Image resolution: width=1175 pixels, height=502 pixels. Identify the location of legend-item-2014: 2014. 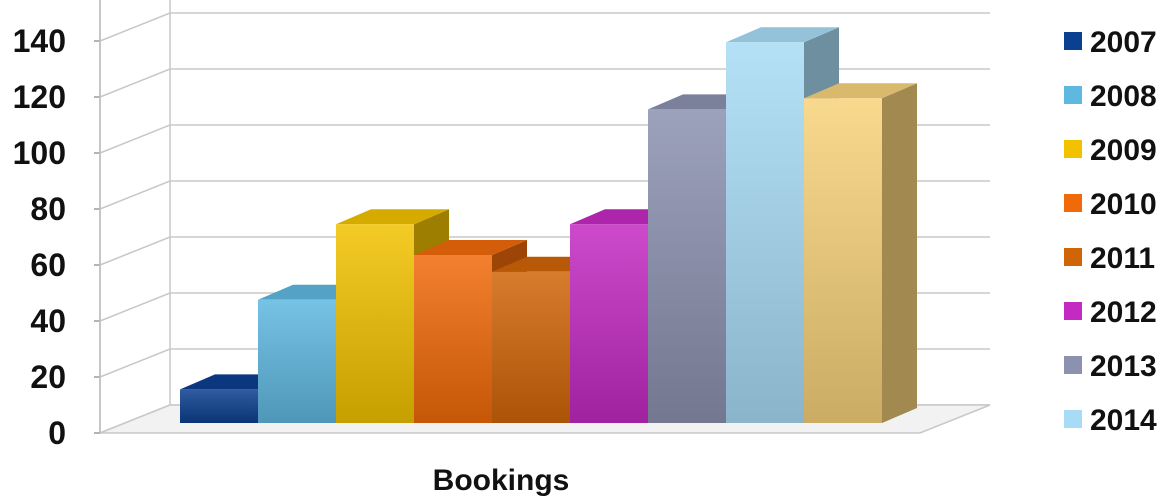
(1110, 420).